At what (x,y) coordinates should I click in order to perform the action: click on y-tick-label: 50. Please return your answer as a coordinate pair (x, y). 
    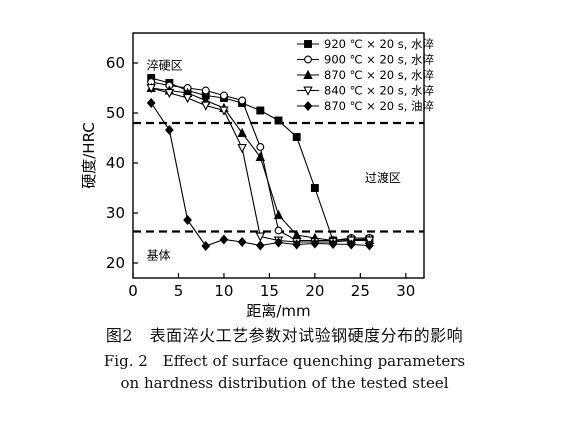
    Looking at the image, I should click on (115, 113).